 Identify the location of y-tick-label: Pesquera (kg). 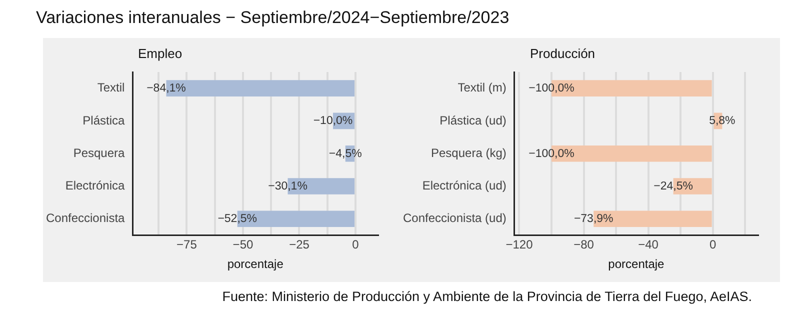
(468, 153).